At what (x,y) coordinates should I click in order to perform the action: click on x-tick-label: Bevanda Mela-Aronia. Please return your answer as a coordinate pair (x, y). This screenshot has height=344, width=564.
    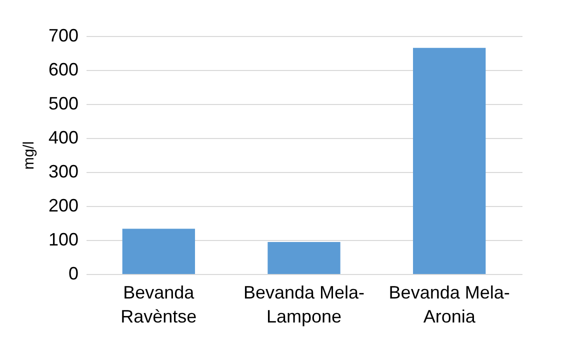
    Looking at the image, I should click on (449, 304).